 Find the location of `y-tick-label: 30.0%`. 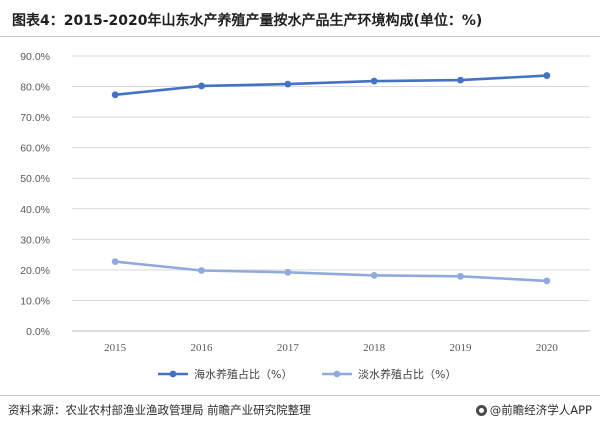

y-tick-label: 30.0% is located at coordinates (35, 240).